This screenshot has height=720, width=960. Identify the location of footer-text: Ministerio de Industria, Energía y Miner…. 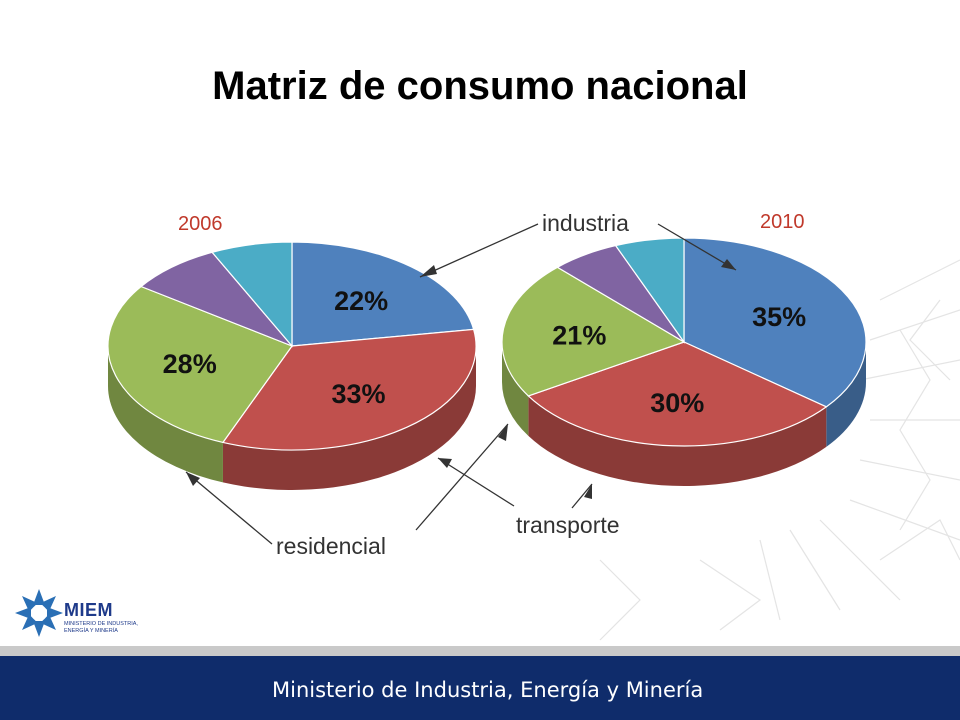
(488, 690).